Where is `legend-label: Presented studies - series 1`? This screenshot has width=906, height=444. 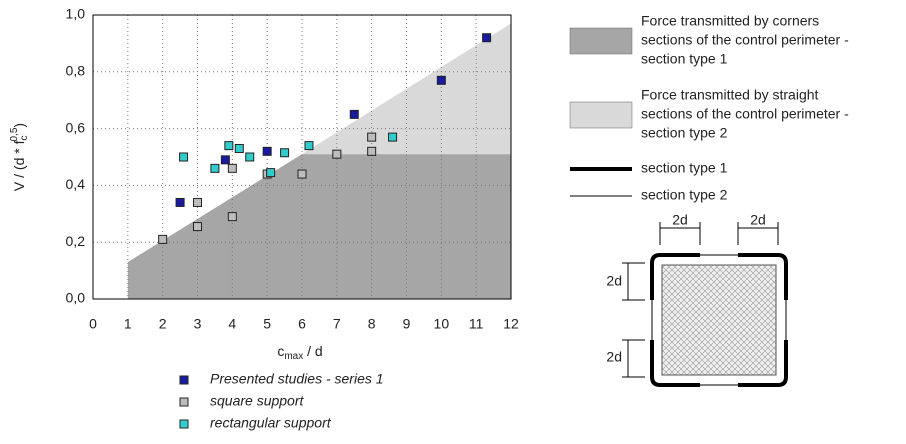 legend-label: Presented studies - series 1 is located at coordinates (297, 379).